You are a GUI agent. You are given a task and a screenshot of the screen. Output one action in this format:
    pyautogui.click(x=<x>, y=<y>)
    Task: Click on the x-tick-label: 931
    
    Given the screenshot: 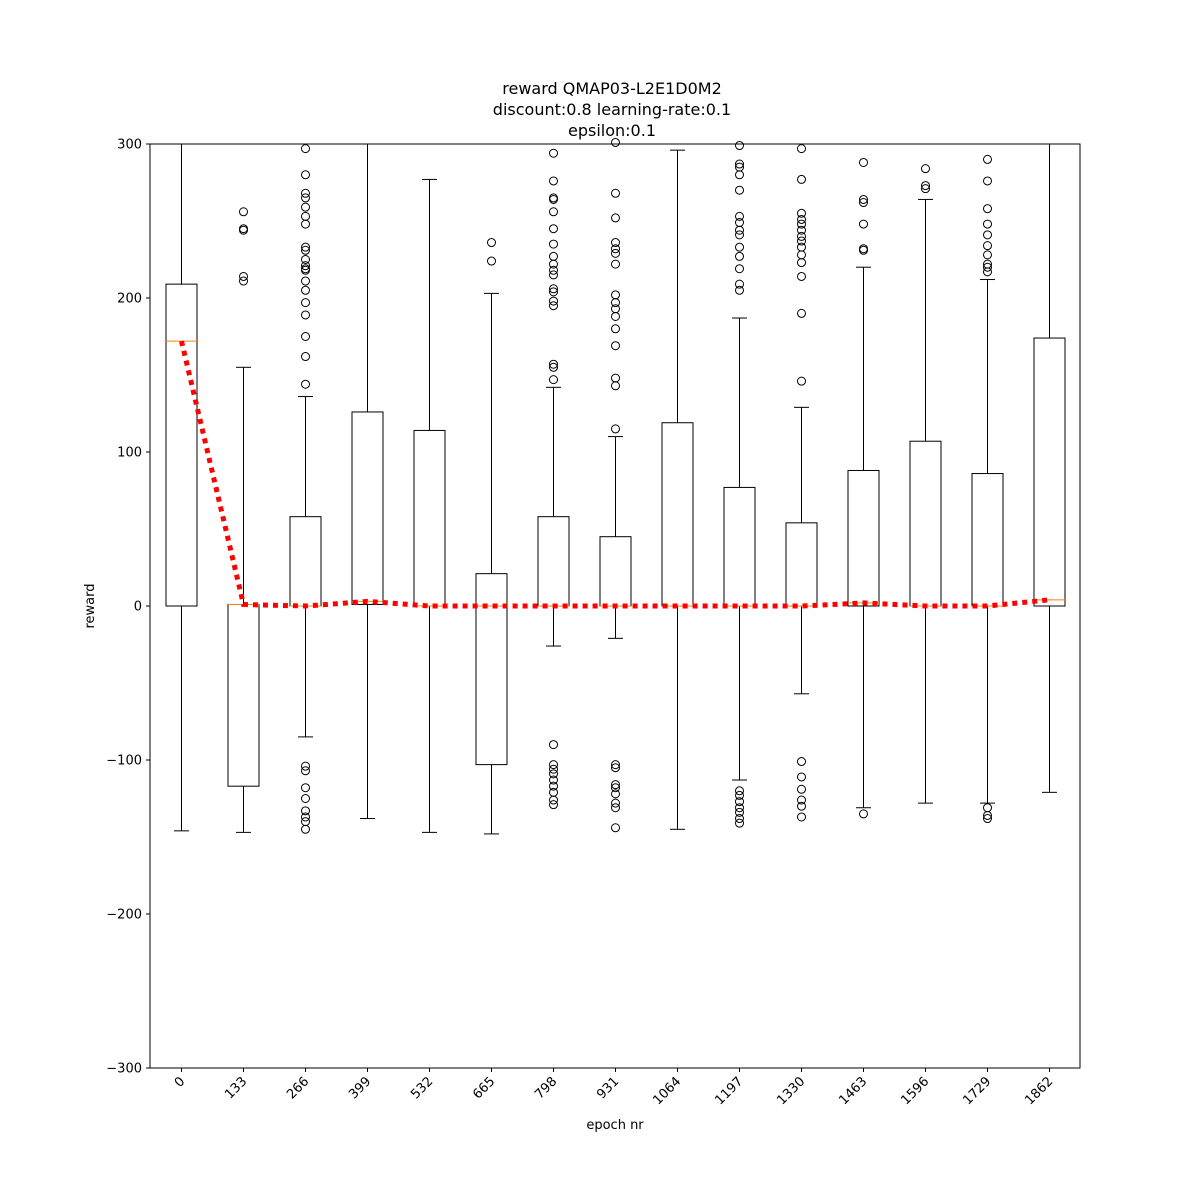 What is the action you would take?
    pyautogui.click(x=608, y=1088)
    